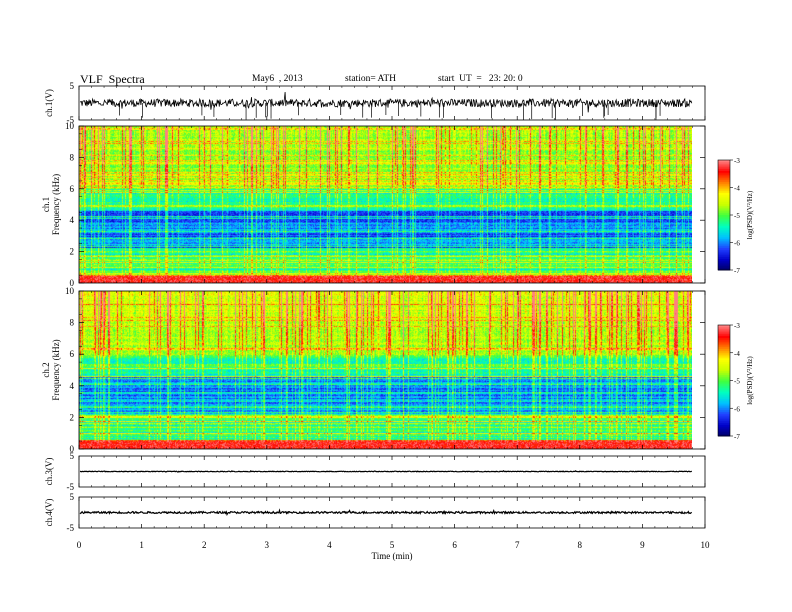  Describe the element at coordinates (386, 471) in the screenshot. I see `ch3-waveform-trace` at that location.